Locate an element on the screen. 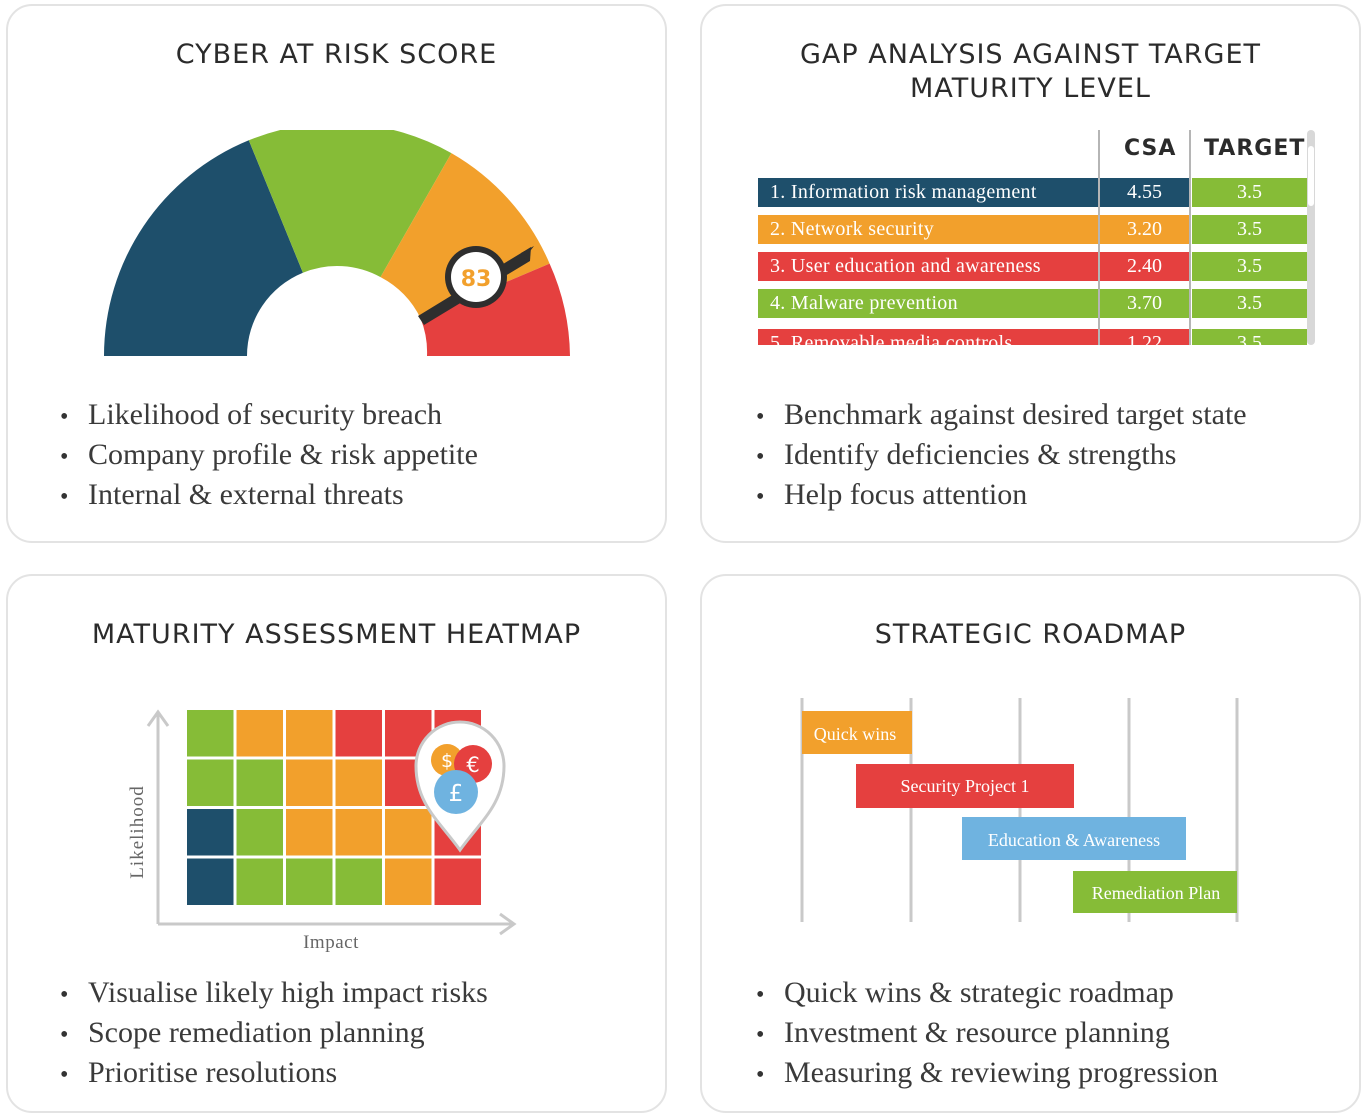 Image resolution: width=1369 pixels, height=1119 pixels. gauge-segment-low is located at coordinates (203, 248).